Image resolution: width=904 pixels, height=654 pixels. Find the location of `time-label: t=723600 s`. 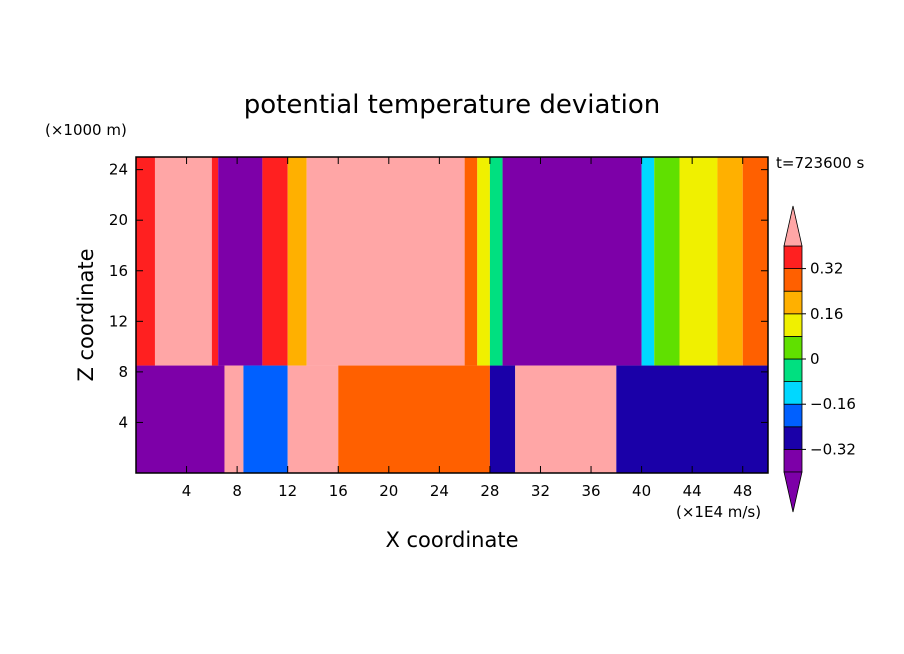

time-label: t=723600 s is located at coordinates (820, 163).